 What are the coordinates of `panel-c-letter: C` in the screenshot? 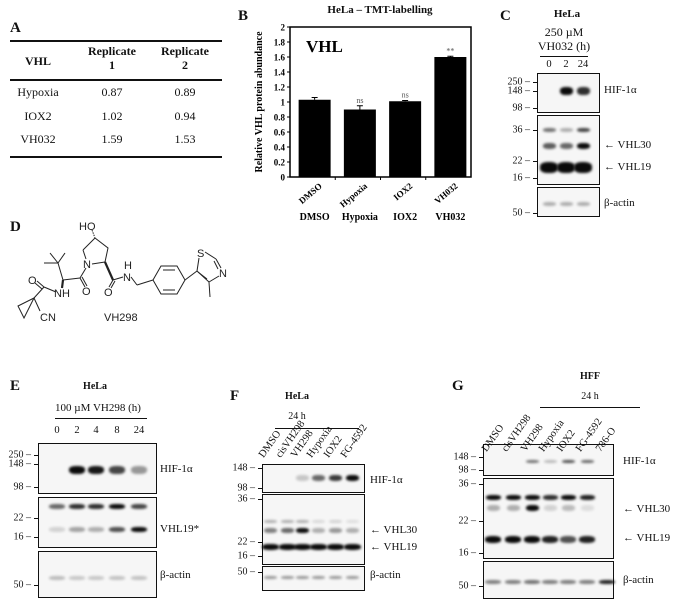 It's located at (505, 16).